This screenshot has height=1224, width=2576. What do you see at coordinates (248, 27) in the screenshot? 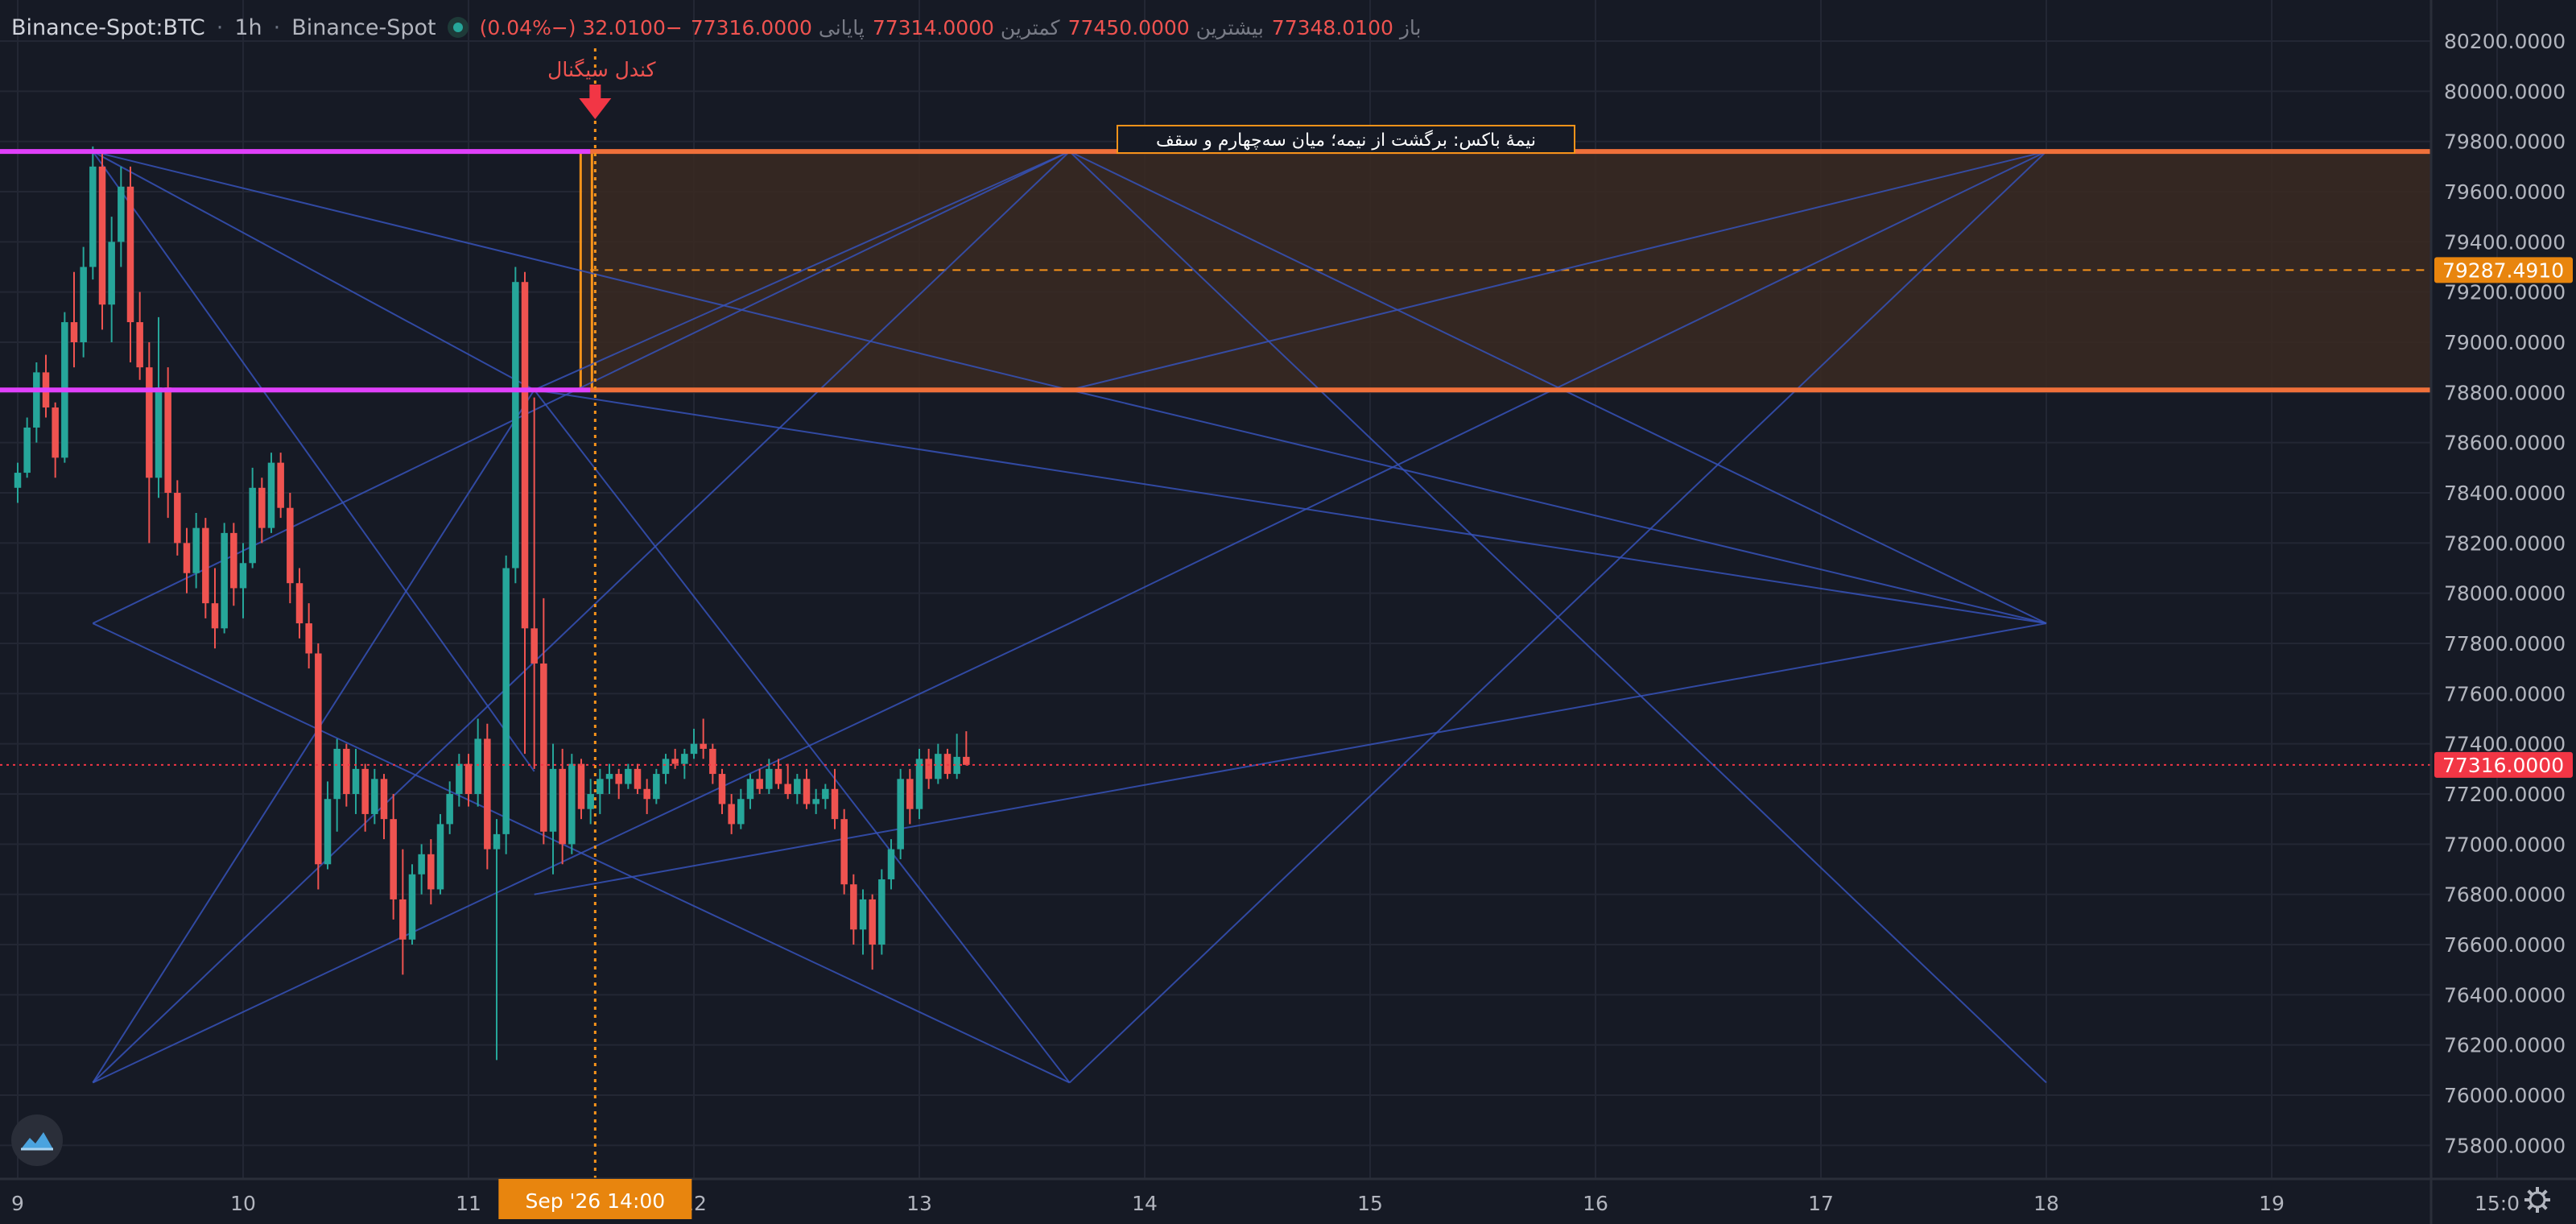
I see `interval-label: 1h` at bounding box center [248, 27].